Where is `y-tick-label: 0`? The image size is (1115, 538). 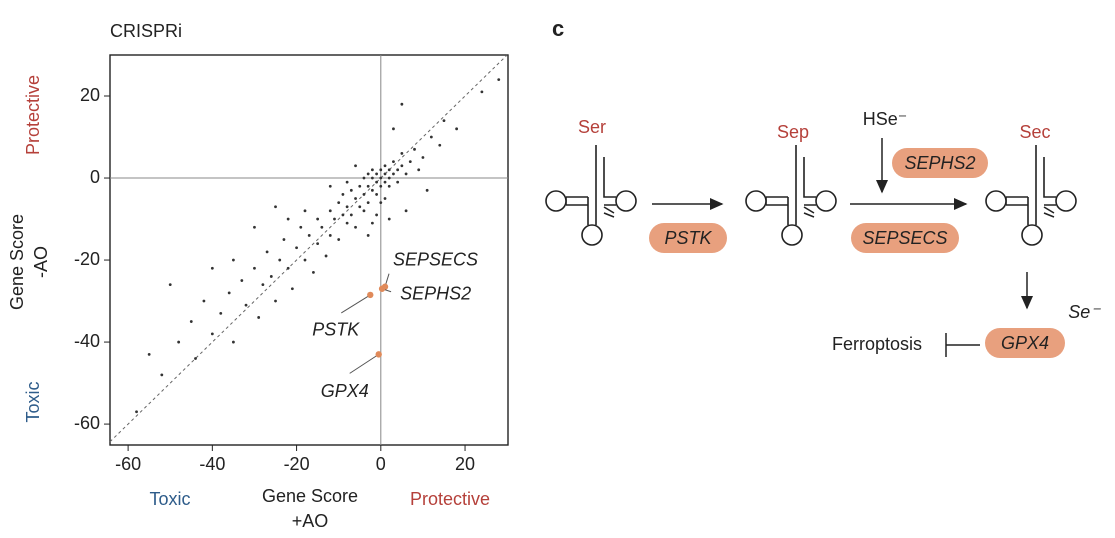 y-tick-label: 0 is located at coordinates (95, 177).